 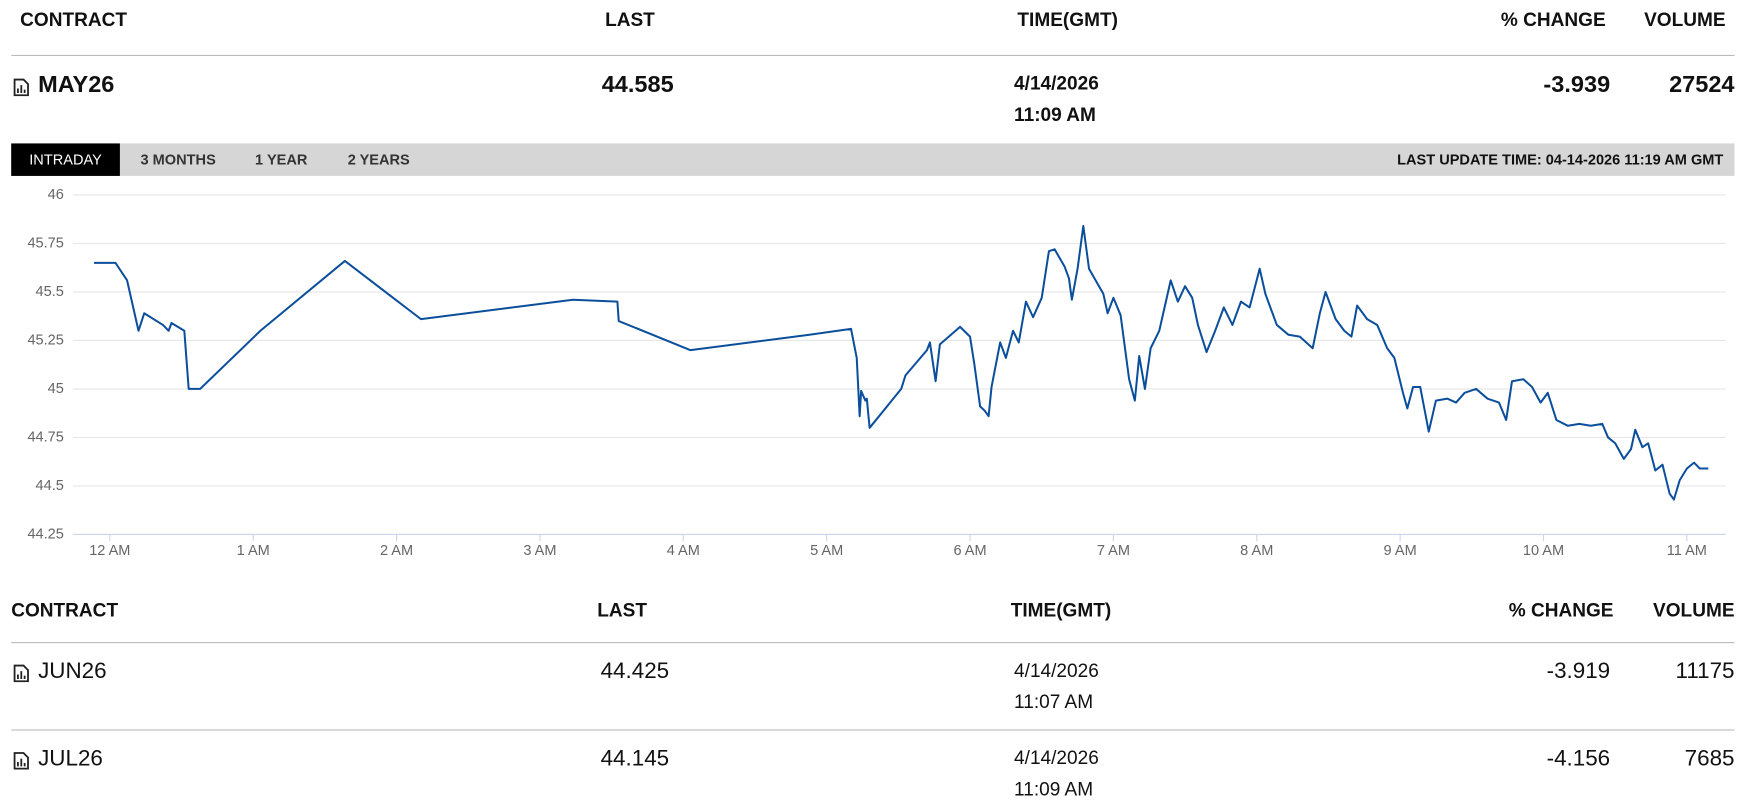 What do you see at coordinates (1578, 758) in the screenshot?
I see `change: -4.156` at bounding box center [1578, 758].